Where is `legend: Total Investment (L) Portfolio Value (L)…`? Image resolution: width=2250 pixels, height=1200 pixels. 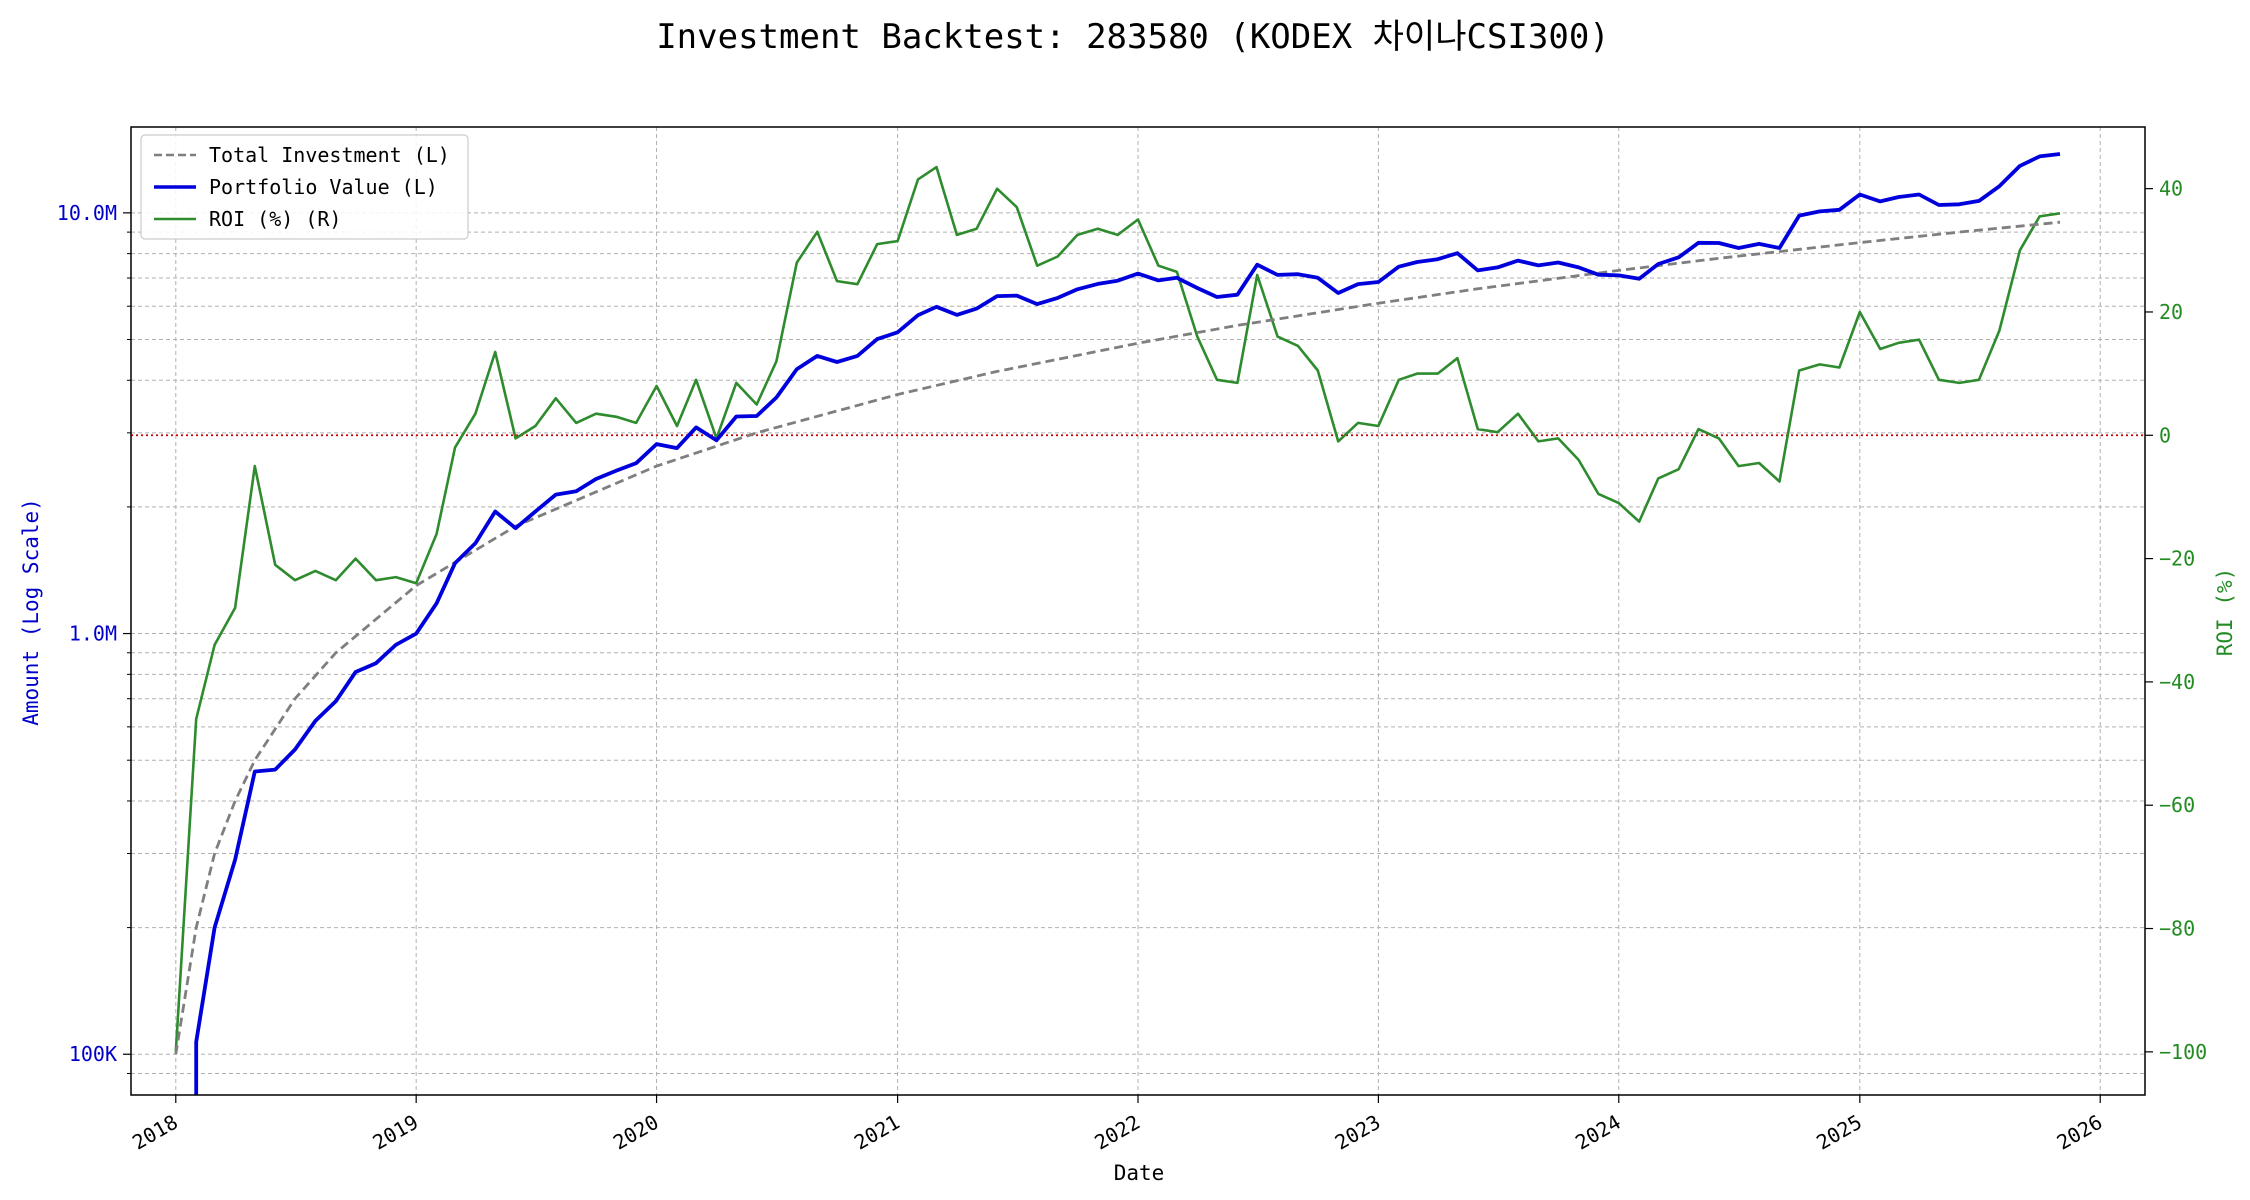 legend: Total Investment (L) Portfolio Value (L)… is located at coordinates (304, 187).